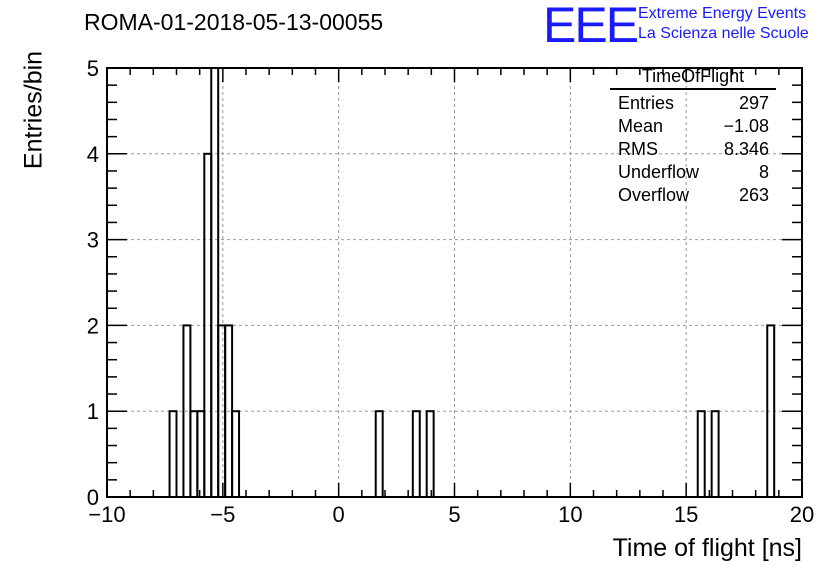 The width and height of the screenshot is (836, 572). What do you see at coordinates (693, 149) in the screenshot?
I see `stat-row-rms: RMS 8.346` at bounding box center [693, 149].